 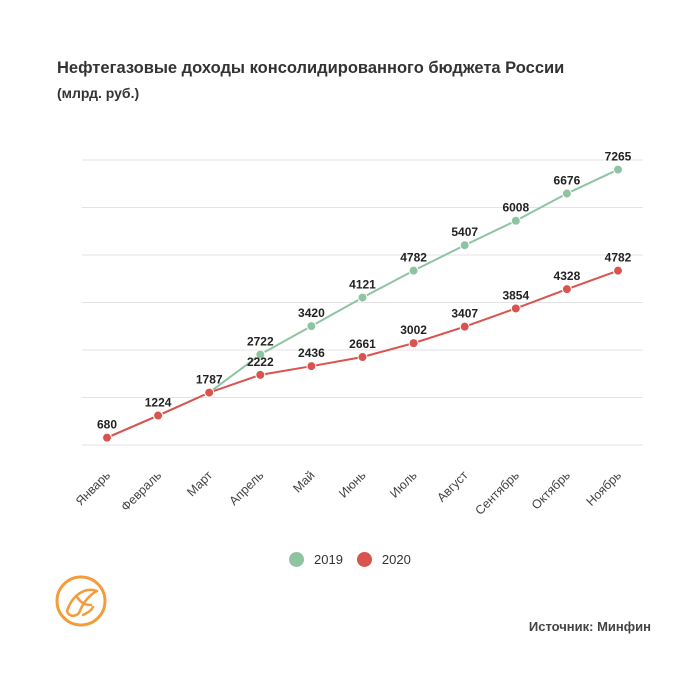 What do you see at coordinates (362, 285) in the screenshot?
I see `data-label-2019: 4121` at bounding box center [362, 285].